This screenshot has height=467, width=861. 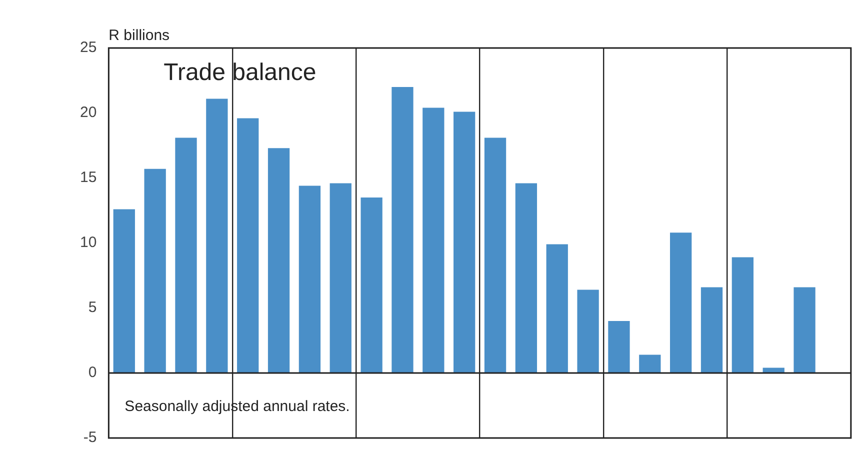 I want to click on y-tick-label: 25, so click(x=88, y=47).